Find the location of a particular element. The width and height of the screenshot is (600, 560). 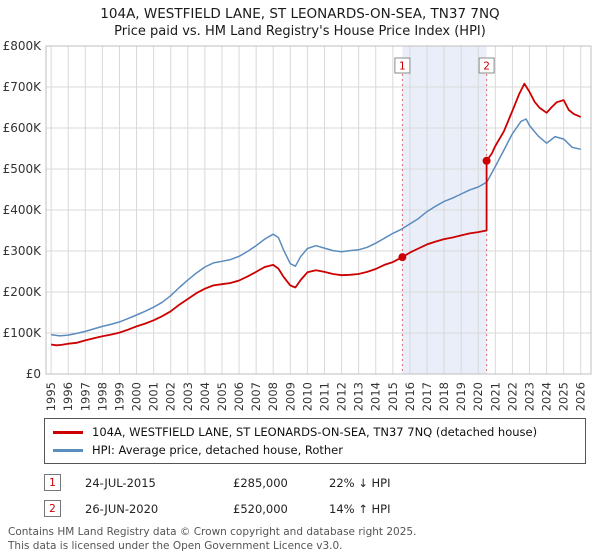

x-tick-label: 2020 is located at coordinates (478, 396).